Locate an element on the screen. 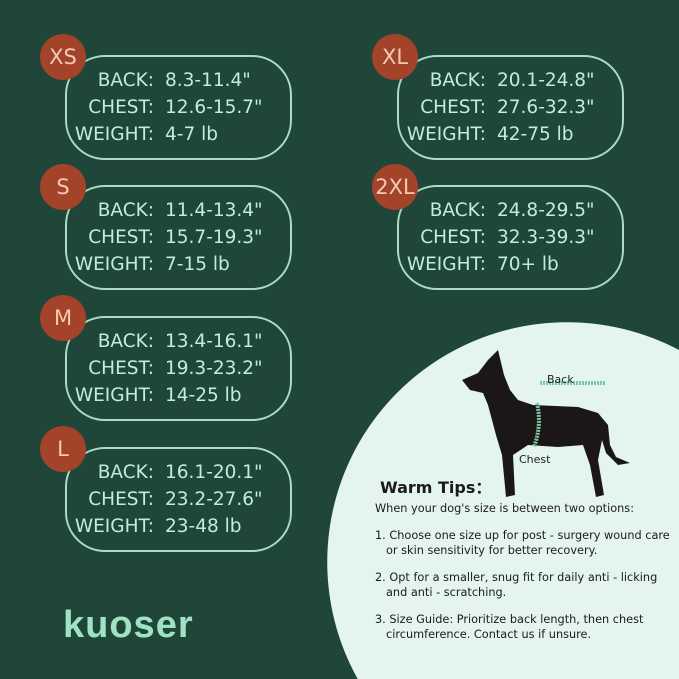 The height and width of the screenshot is (679, 679). chest-row: CHEST: 19.3-23.2" is located at coordinates (178, 371).